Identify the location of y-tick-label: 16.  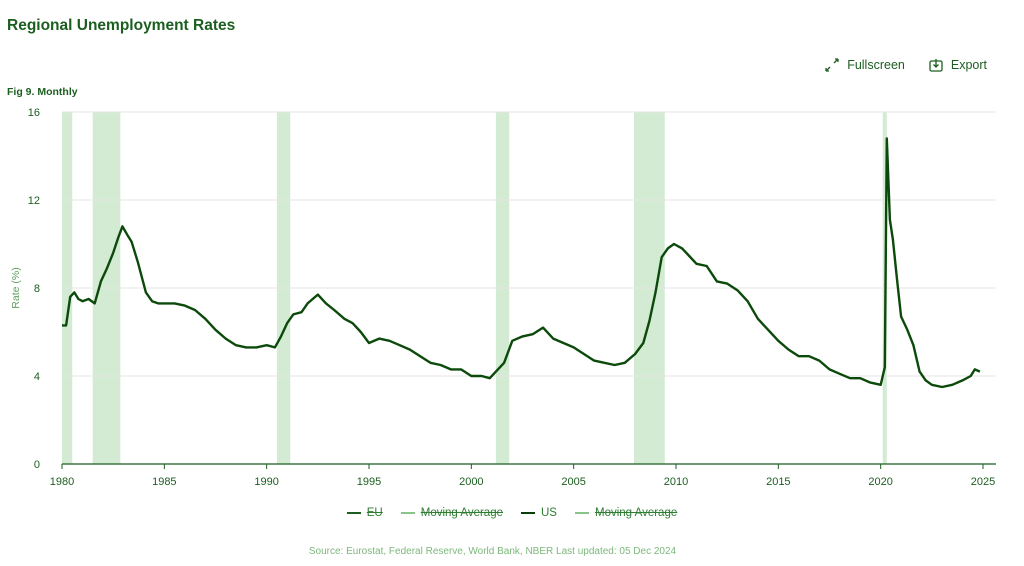
(34, 113).